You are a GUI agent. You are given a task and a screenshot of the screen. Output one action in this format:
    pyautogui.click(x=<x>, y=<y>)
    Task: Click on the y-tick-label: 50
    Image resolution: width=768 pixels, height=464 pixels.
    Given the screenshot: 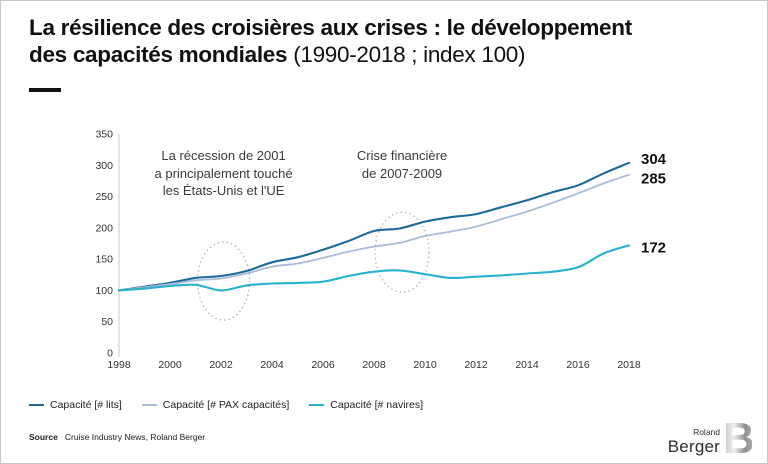 What is the action you would take?
    pyautogui.click(x=107, y=322)
    